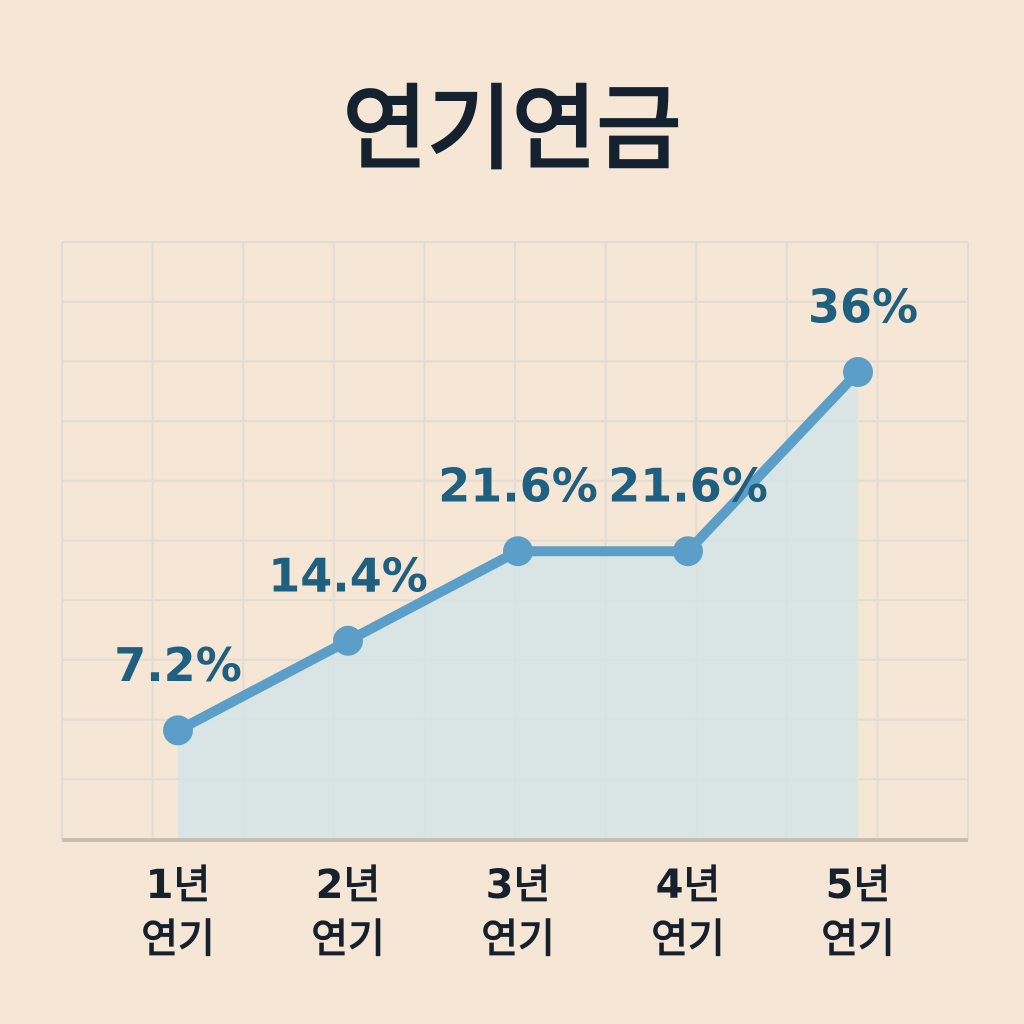 Image resolution: width=1024 pixels, height=1024 pixels. I want to click on x-tick-label: 5년 연기, so click(858, 912).